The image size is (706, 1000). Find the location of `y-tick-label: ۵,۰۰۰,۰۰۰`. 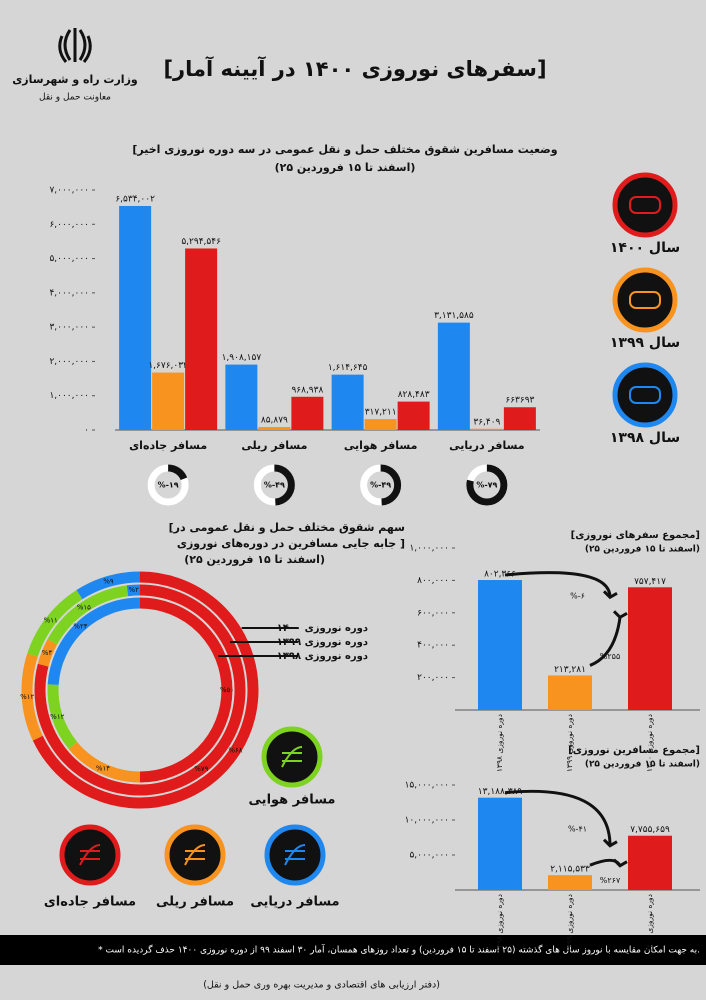

y-tick-label: ۵,۰۰۰,۰۰۰ is located at coordinates (429, 856).